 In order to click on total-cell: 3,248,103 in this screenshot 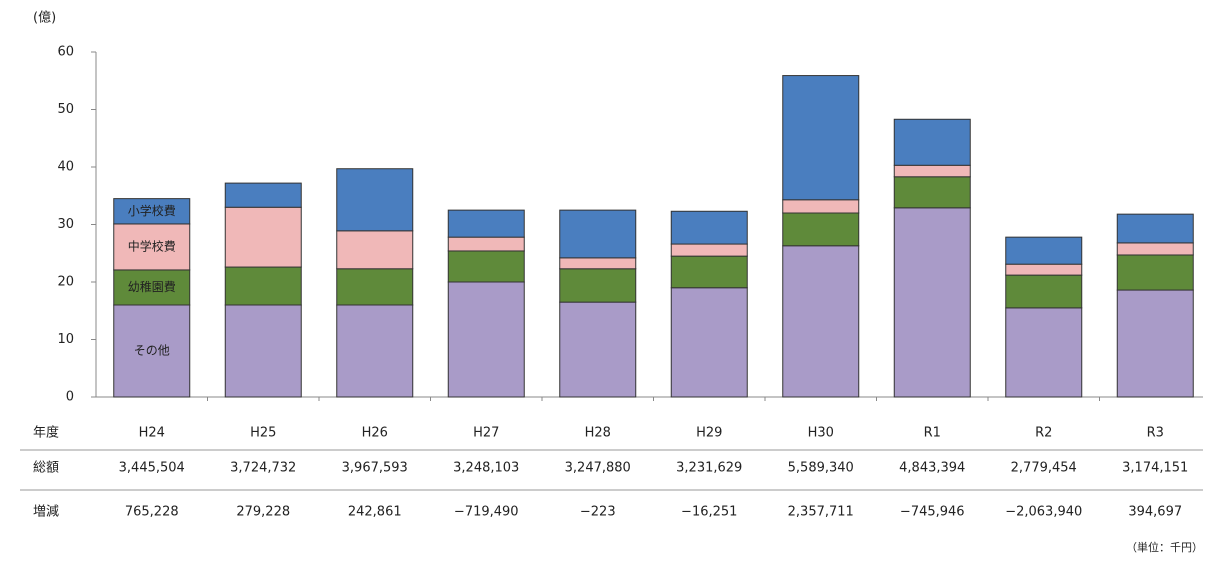, I will do `click(486, 468)`.